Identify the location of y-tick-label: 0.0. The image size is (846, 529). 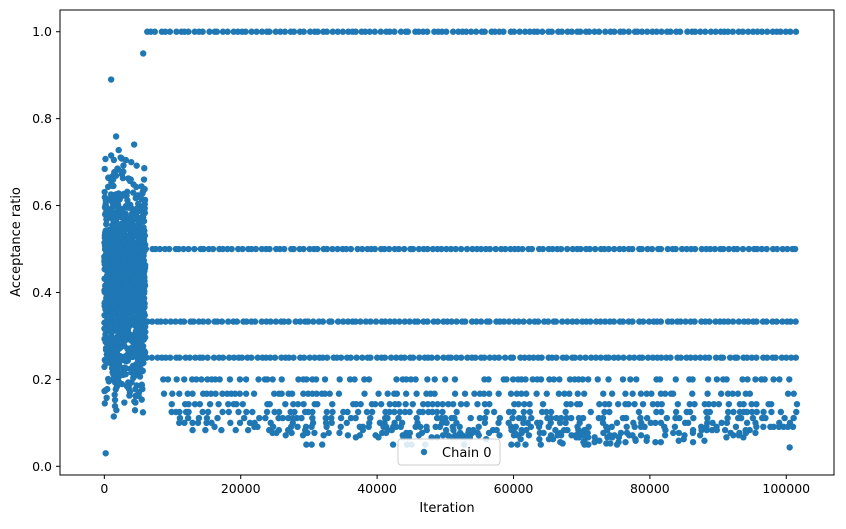
(42, 466).